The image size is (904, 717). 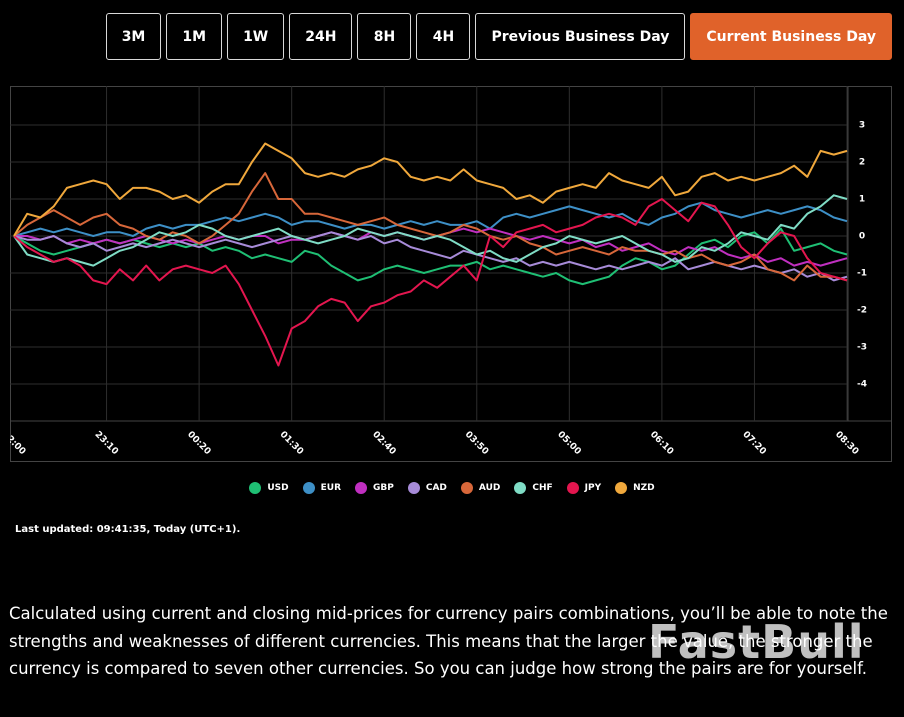 What do you see at coordinates (756, 642) in the screenshot?
I see `watermark: FastBull` at bounding box center [756, 642].